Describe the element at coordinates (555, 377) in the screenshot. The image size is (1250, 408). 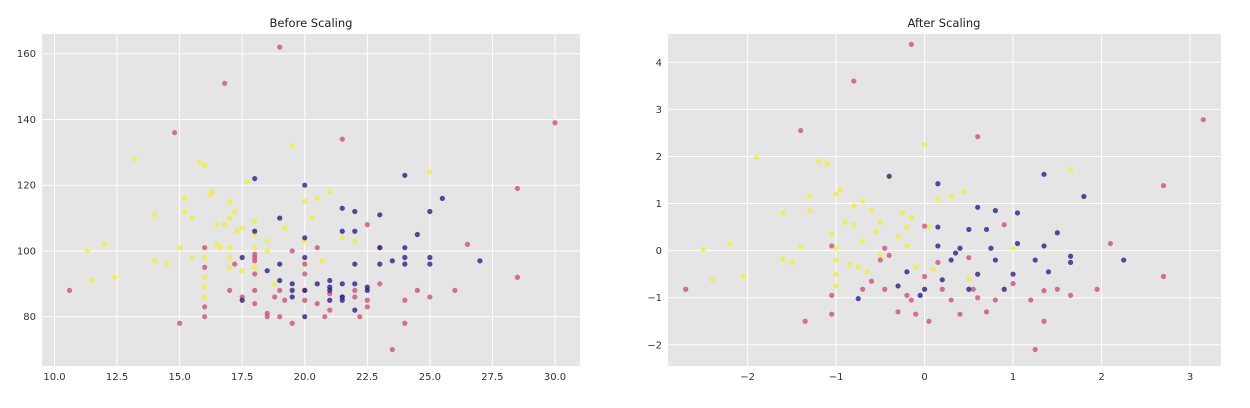
I see `x-tick-label: 30.0` at that location.